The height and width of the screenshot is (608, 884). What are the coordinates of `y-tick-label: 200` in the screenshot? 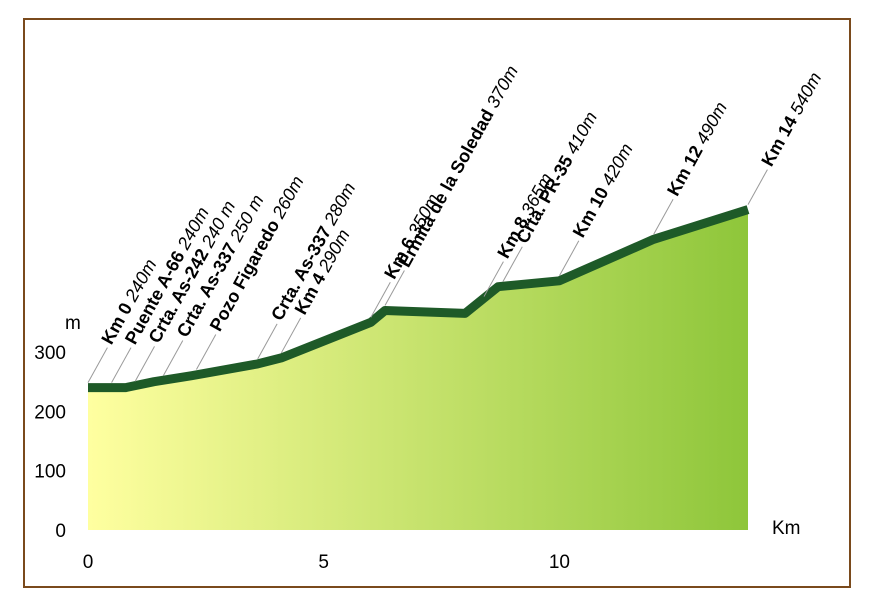 It's located at (50, 412).